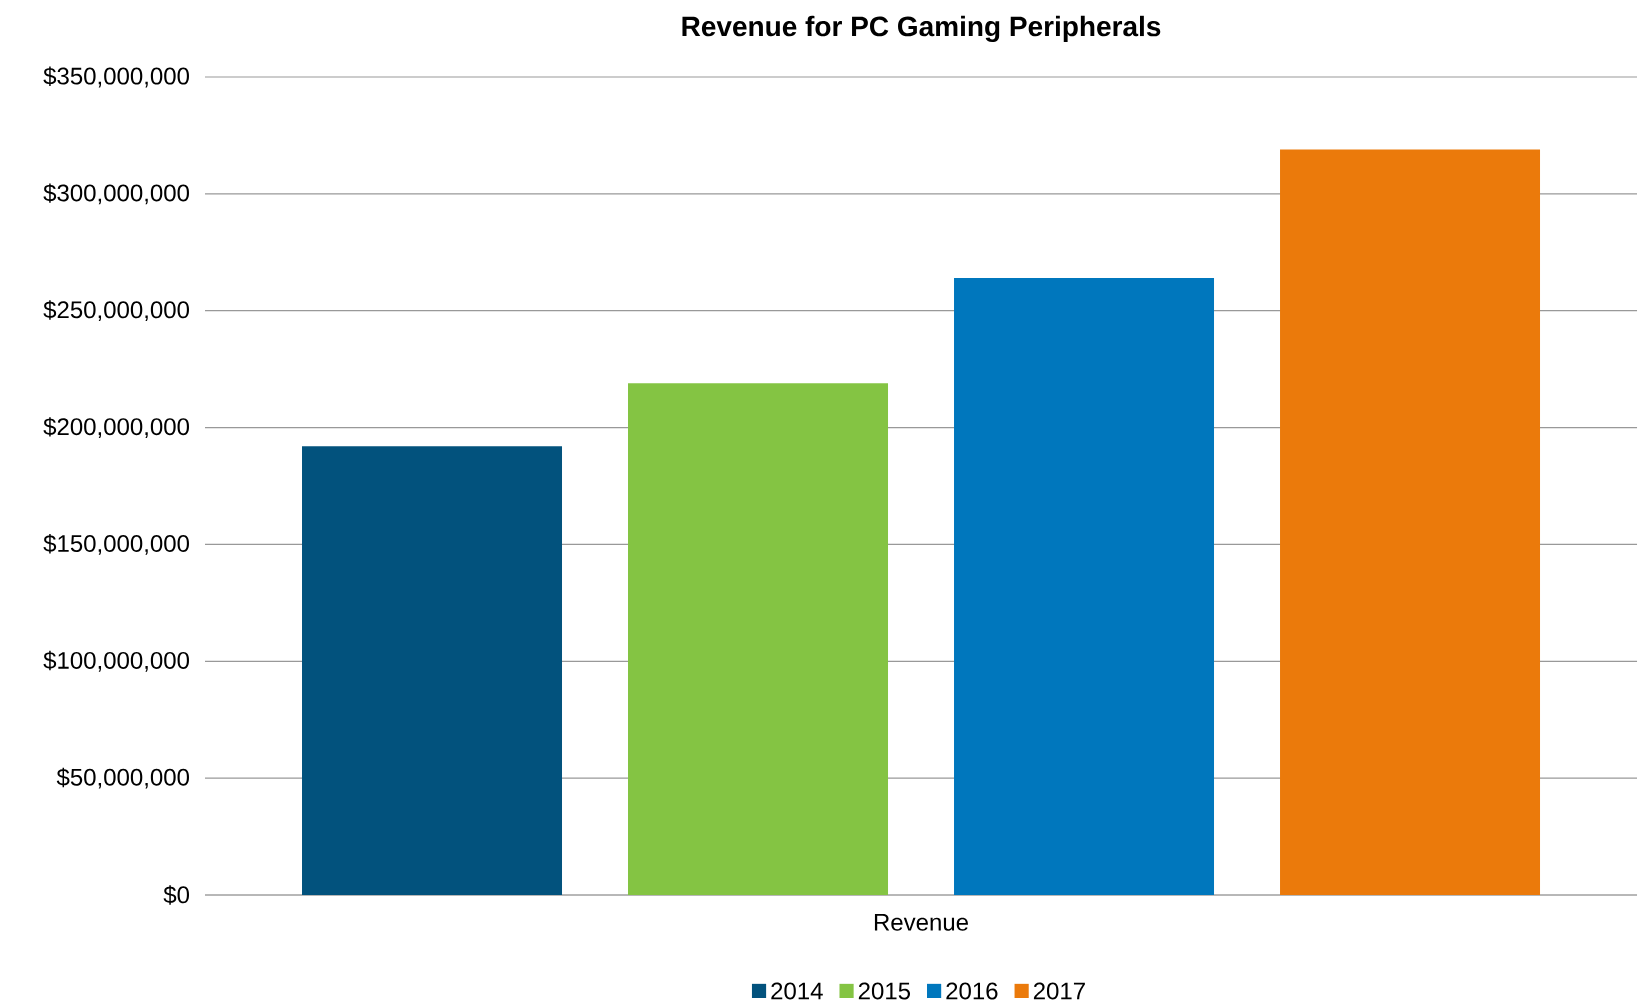 The height and width of the screenshot is (1004, 1639). Describe the element at coordinates (116, 194) in the screenshot. I see `y-tick-label: $300,000,000` at that location.